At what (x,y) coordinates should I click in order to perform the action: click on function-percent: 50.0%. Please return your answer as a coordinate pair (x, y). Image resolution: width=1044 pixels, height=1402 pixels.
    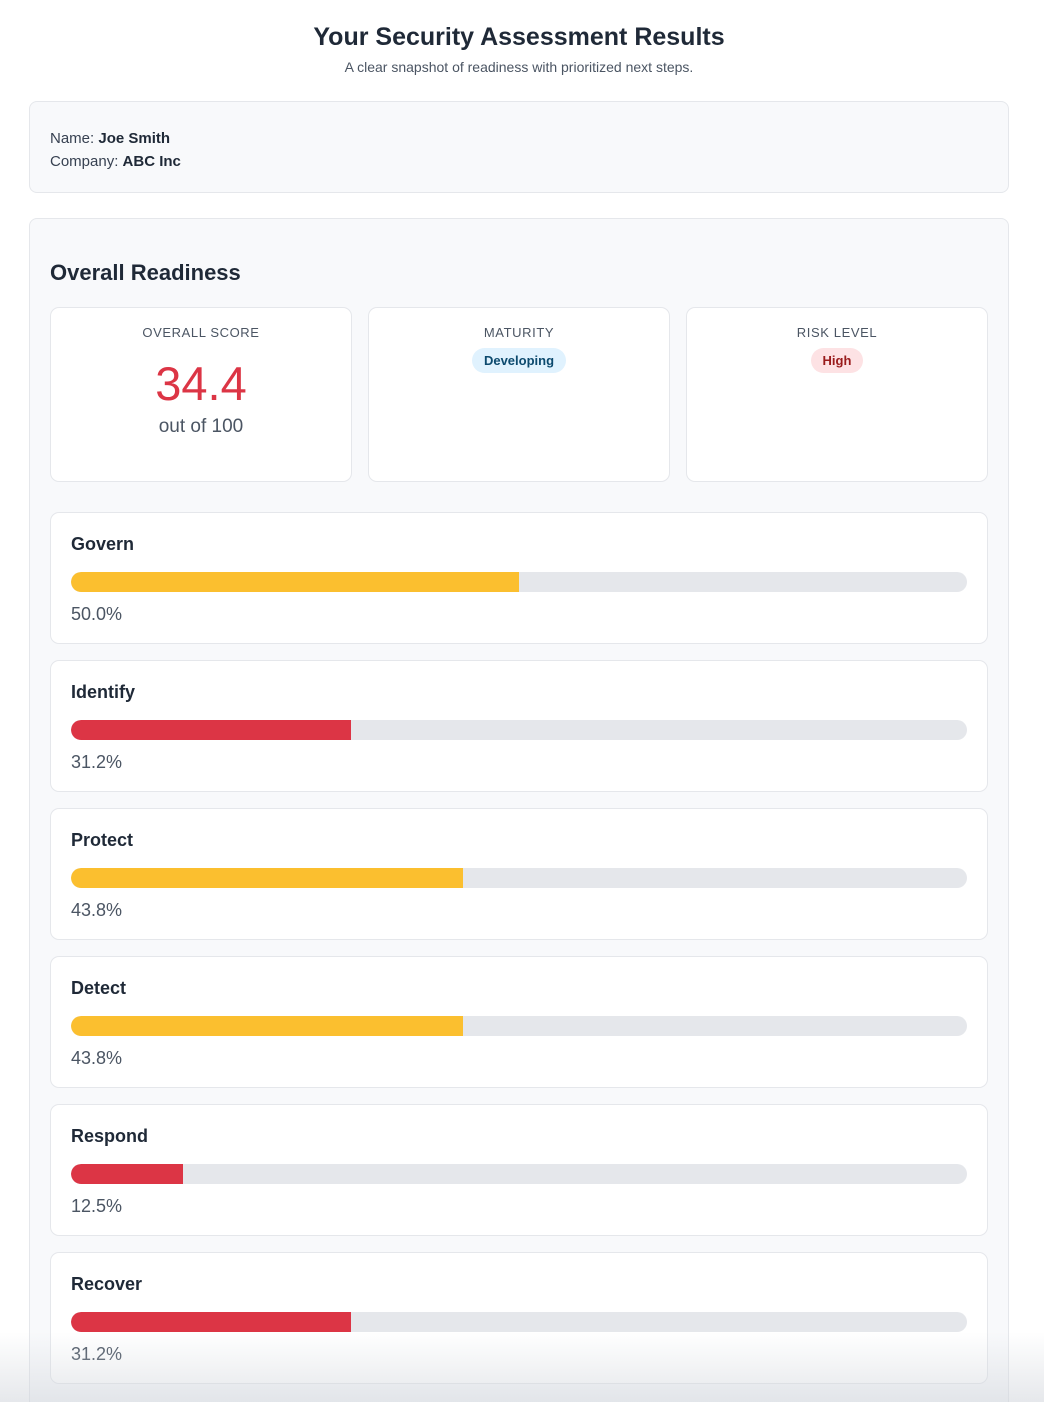
    Looking at the image, I should click on (97, 614).